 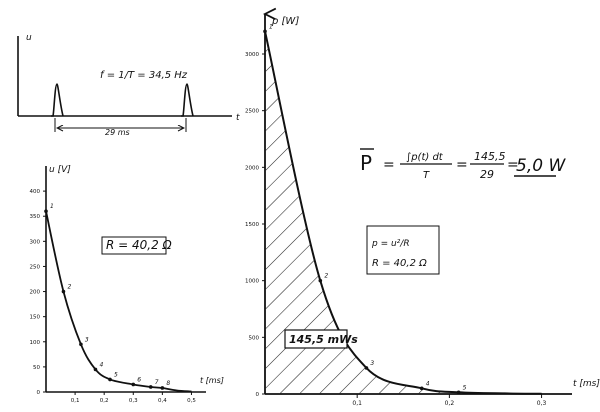 What do you see at coordinates (60, 170) in the screenshot?
I see `voltage-y-label: u [V]` at bounding box center [60, 170].